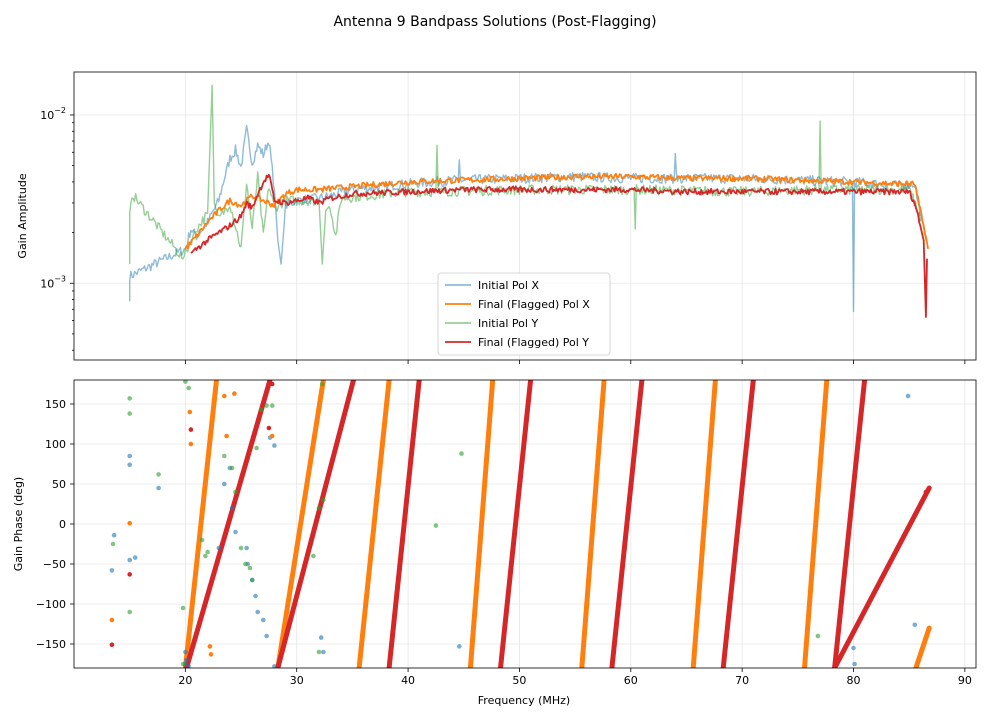  I want to click on legend-label-final-pol-y: Final (Flagged) Pol Y, so click(533, 342).